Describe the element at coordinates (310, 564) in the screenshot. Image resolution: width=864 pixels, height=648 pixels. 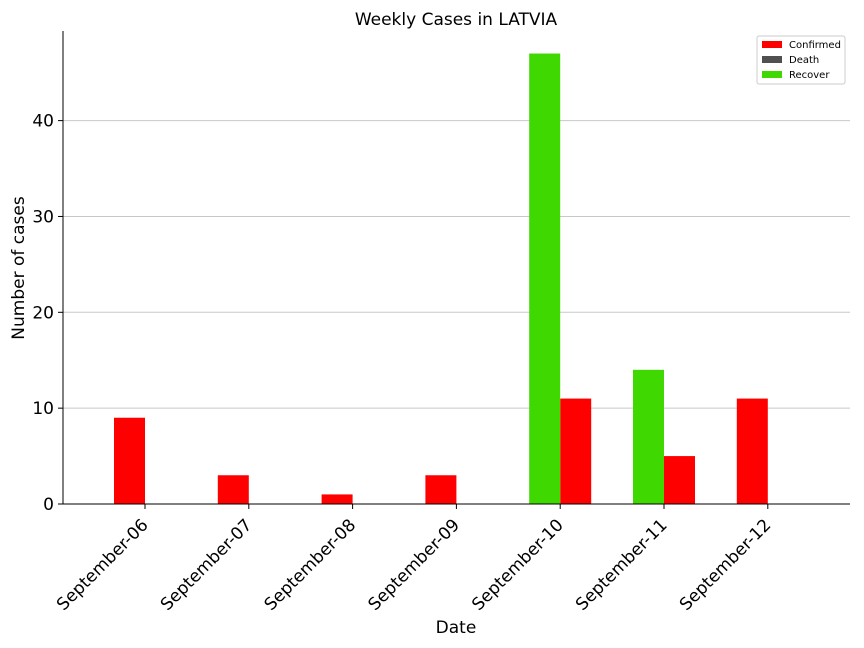
I see `x-tick-label: September-08` at that location.